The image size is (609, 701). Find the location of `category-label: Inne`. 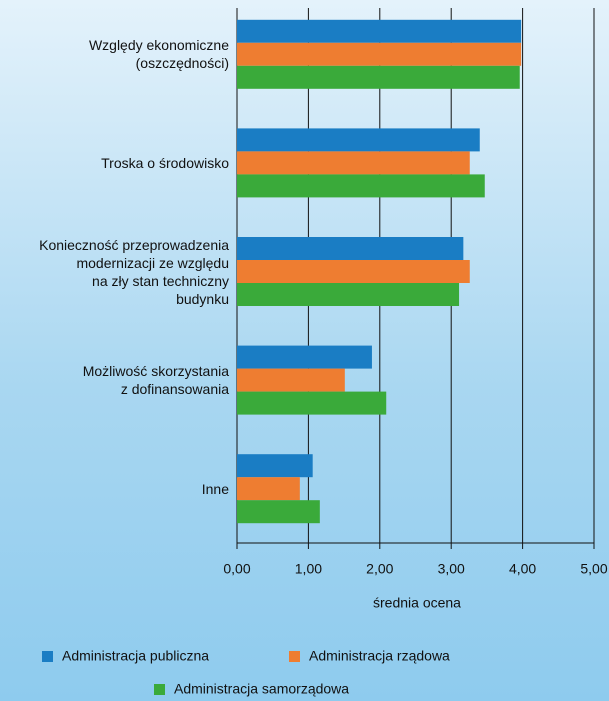

category-label: Inne is located at coordinates (215, 488).